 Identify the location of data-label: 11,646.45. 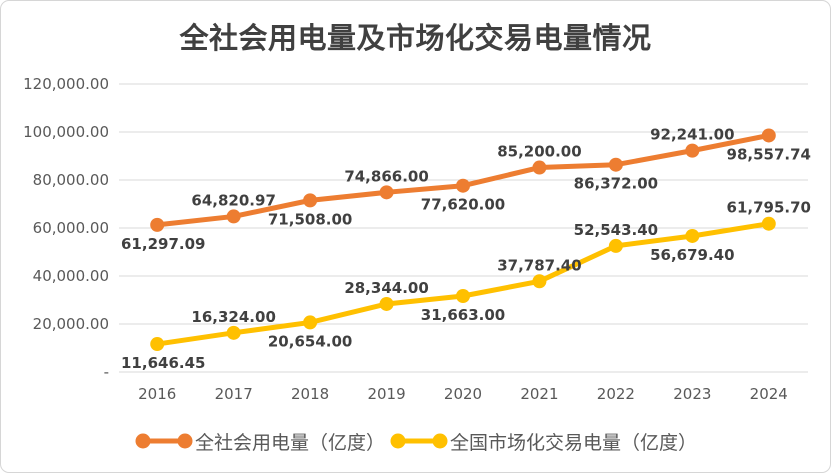
(163, 363).